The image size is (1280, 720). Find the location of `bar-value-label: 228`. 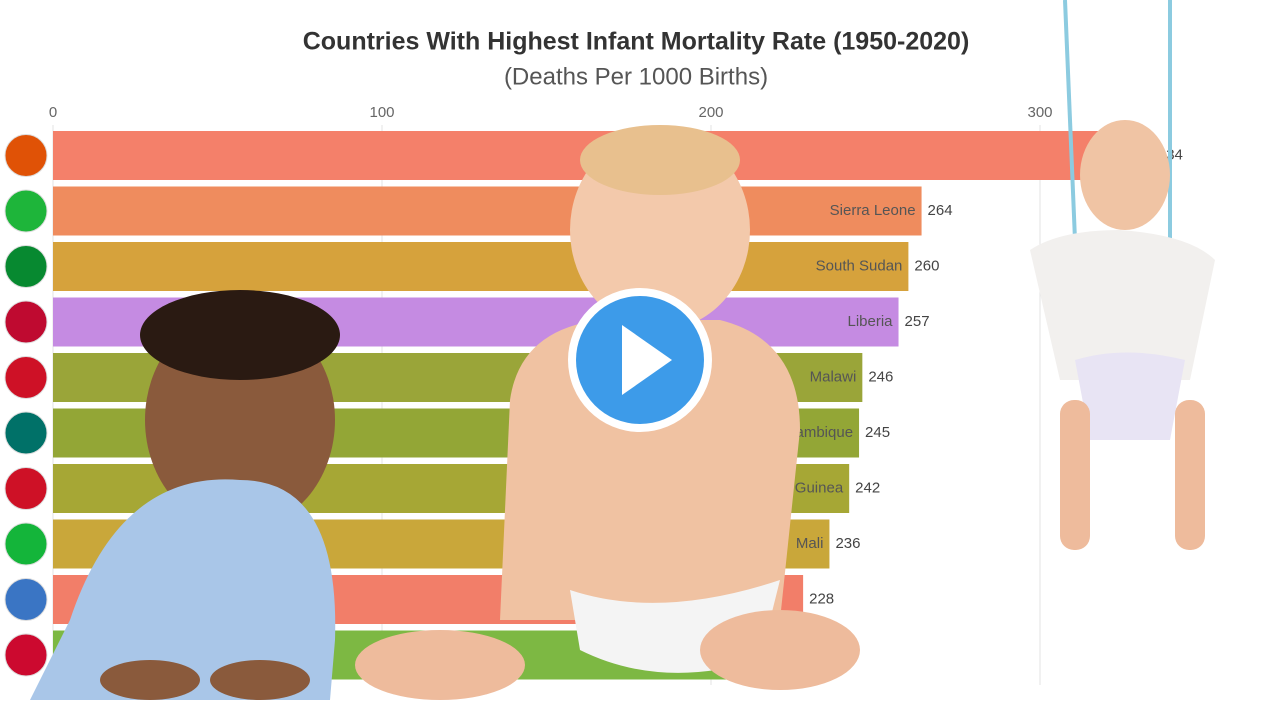

bar-value-label: 228 is located at coordinates (821, 598).